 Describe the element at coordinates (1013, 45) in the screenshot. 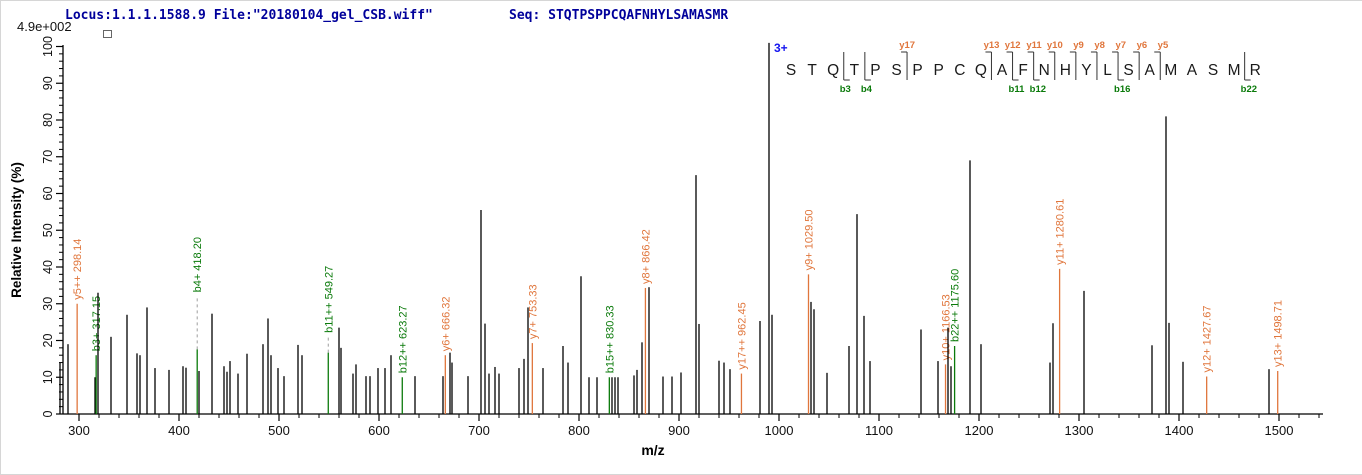

I see `y-fragment-label: y12` at that location.